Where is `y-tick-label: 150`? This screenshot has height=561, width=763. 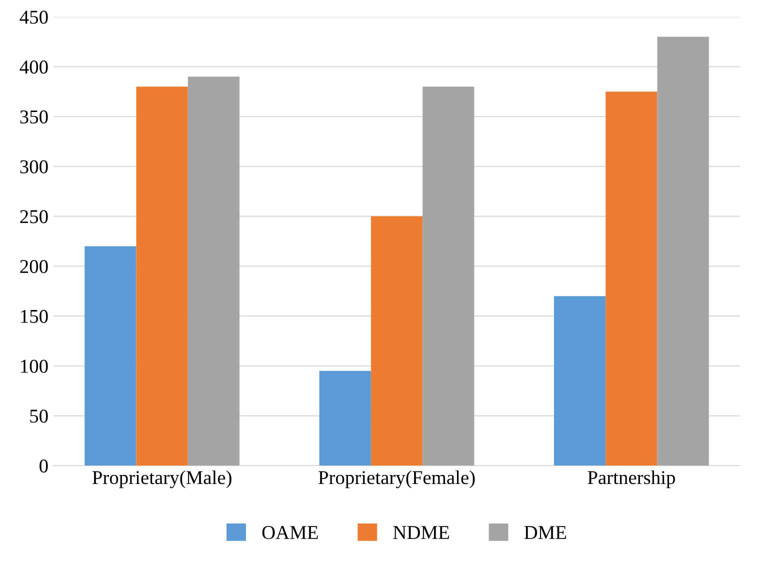
y-tick-label: 150 is located at coordinates (34, 316).